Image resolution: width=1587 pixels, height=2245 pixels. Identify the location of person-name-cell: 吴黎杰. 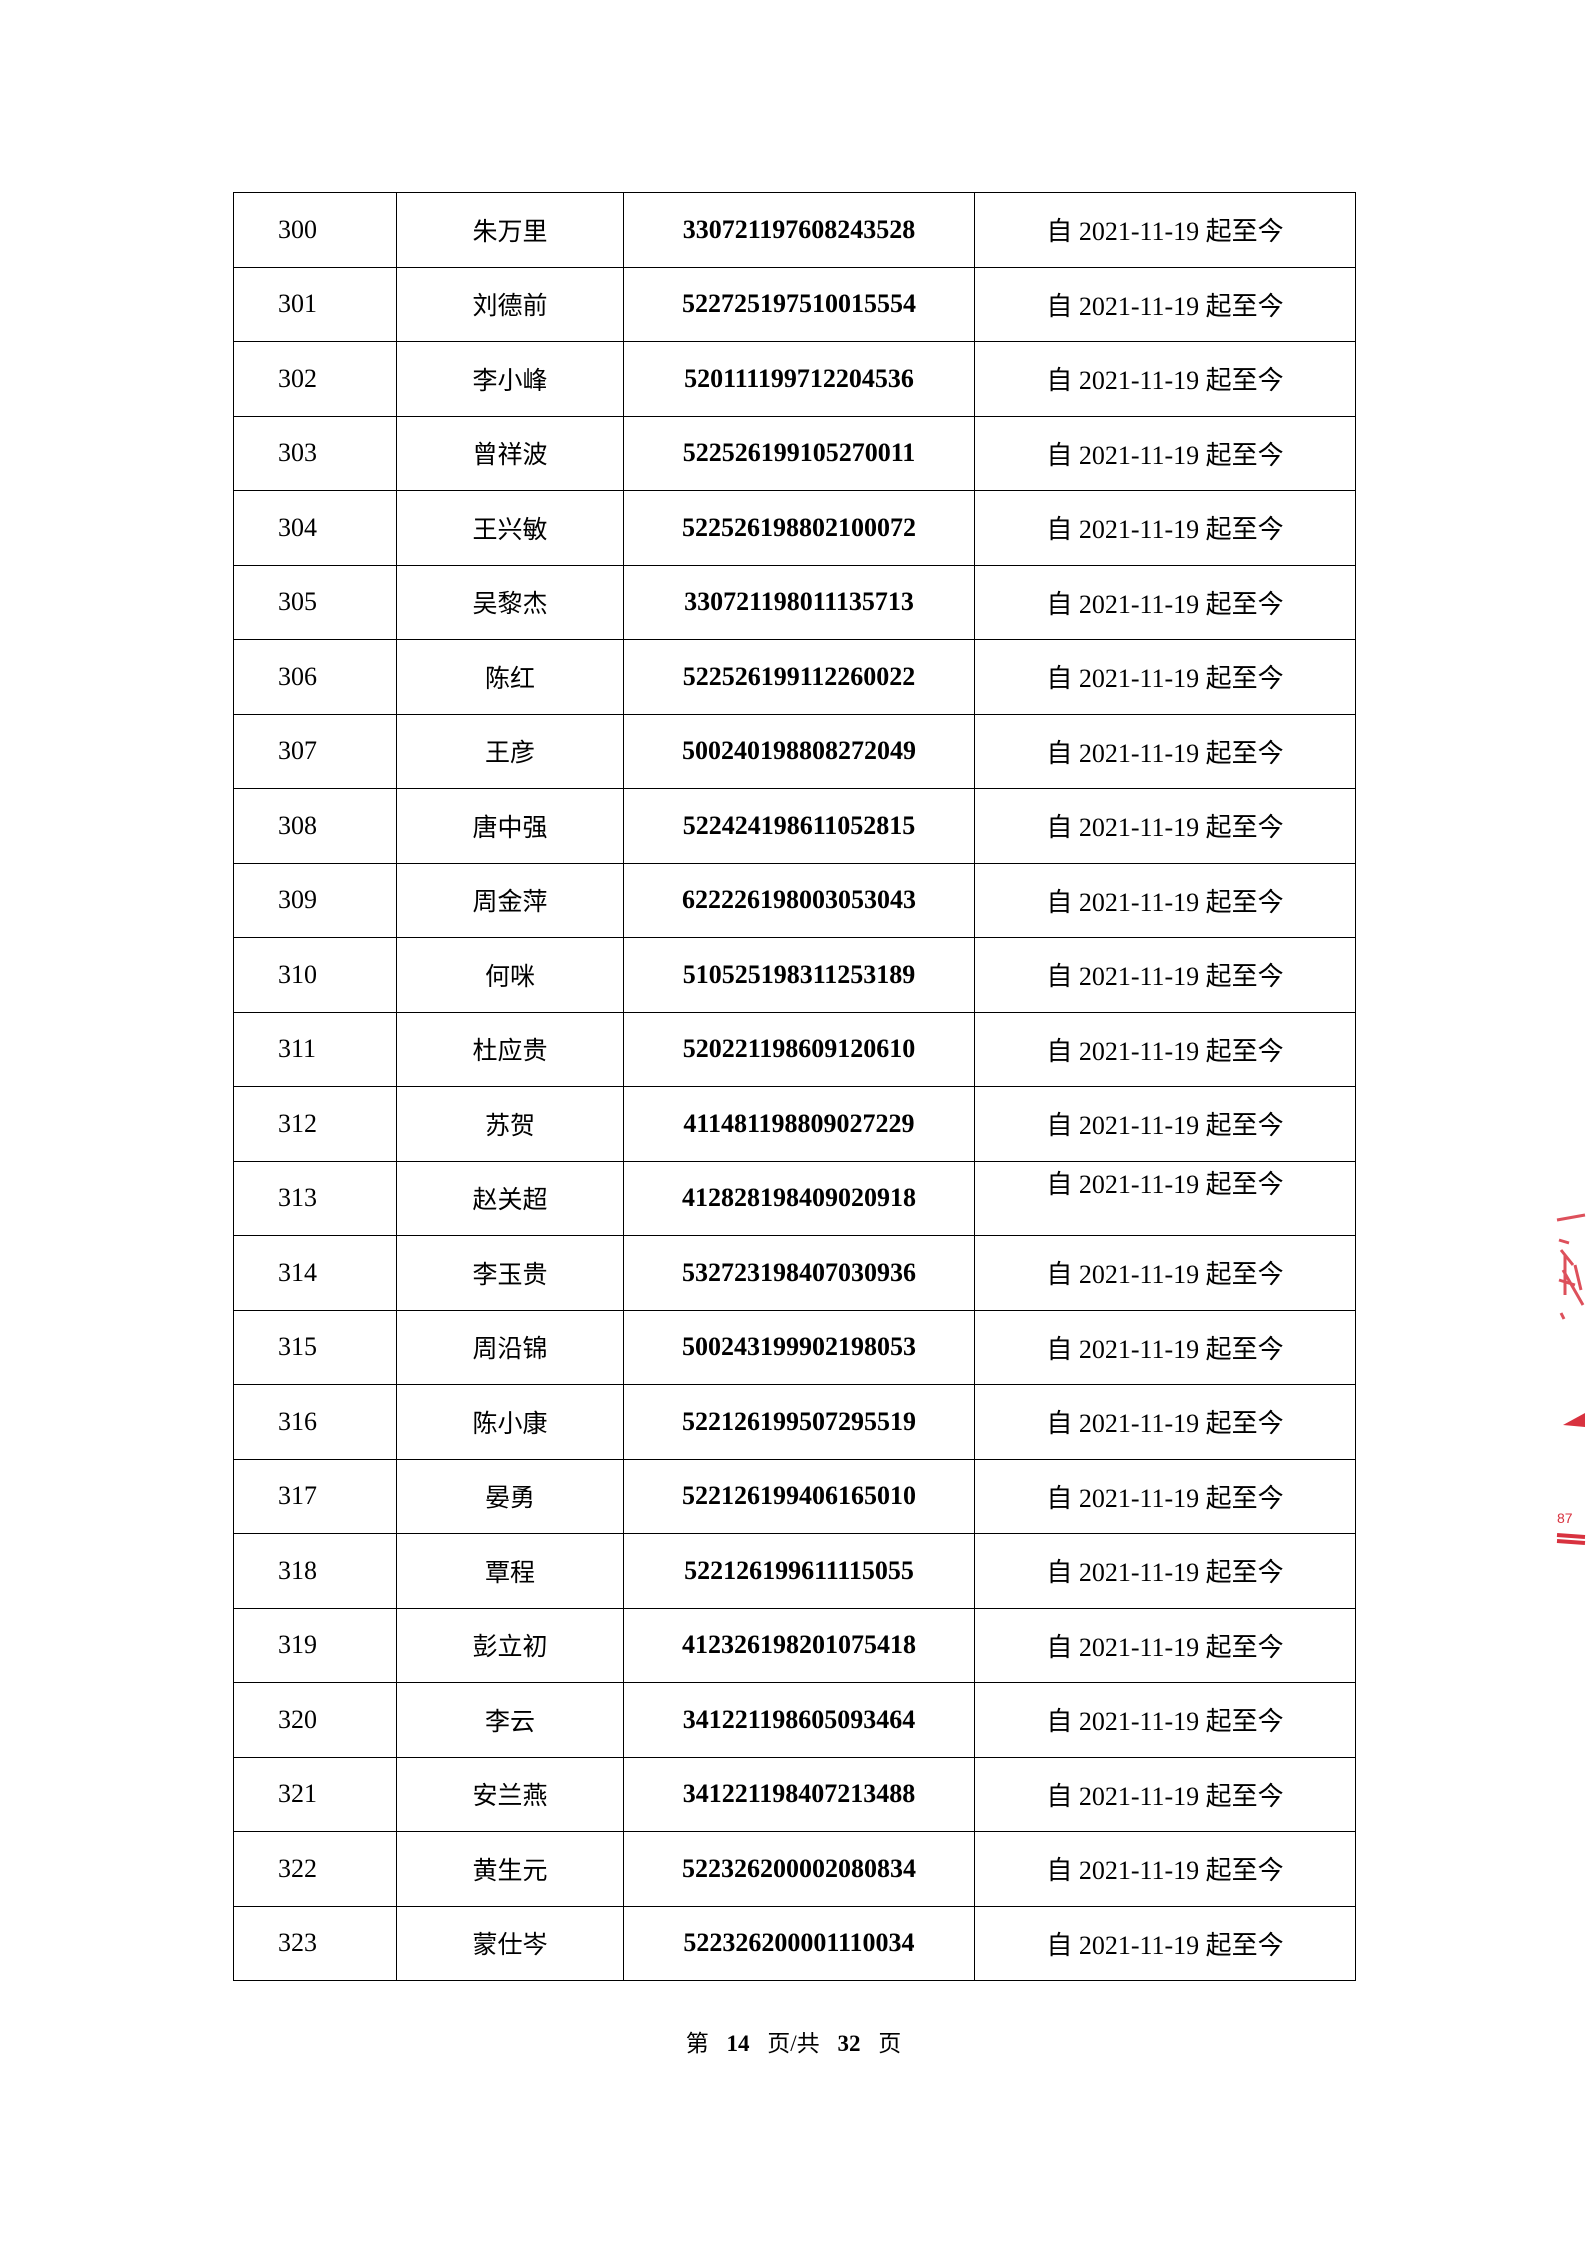
(510, 602).